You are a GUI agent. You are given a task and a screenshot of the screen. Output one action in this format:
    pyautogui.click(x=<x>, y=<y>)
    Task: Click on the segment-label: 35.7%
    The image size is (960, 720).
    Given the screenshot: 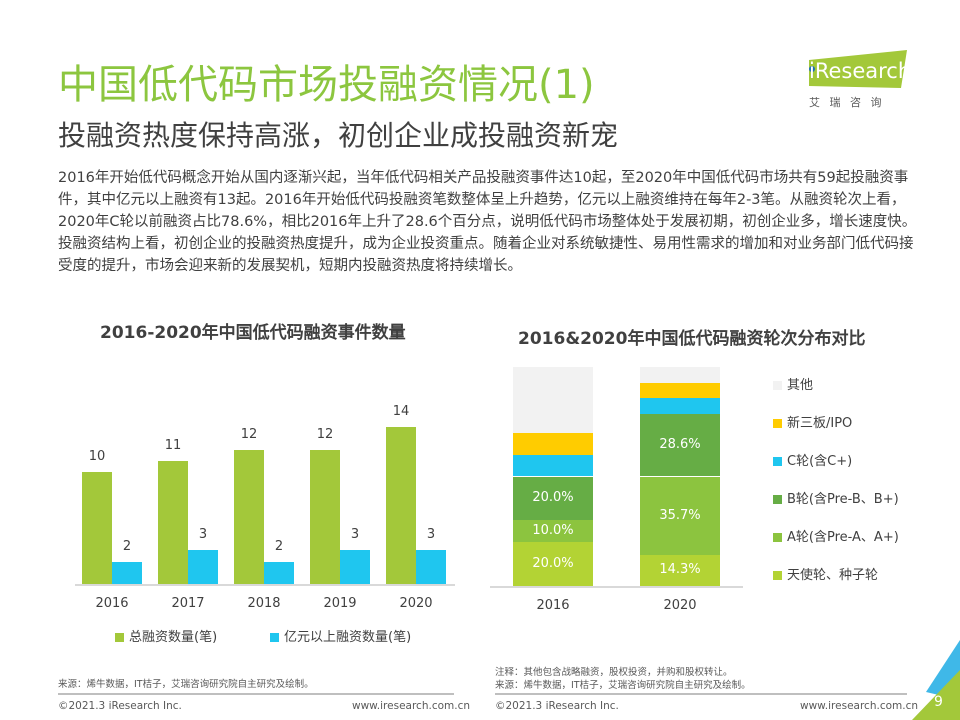 What is the action you would take?
    pyautogui.click(x=680, y=515)
    